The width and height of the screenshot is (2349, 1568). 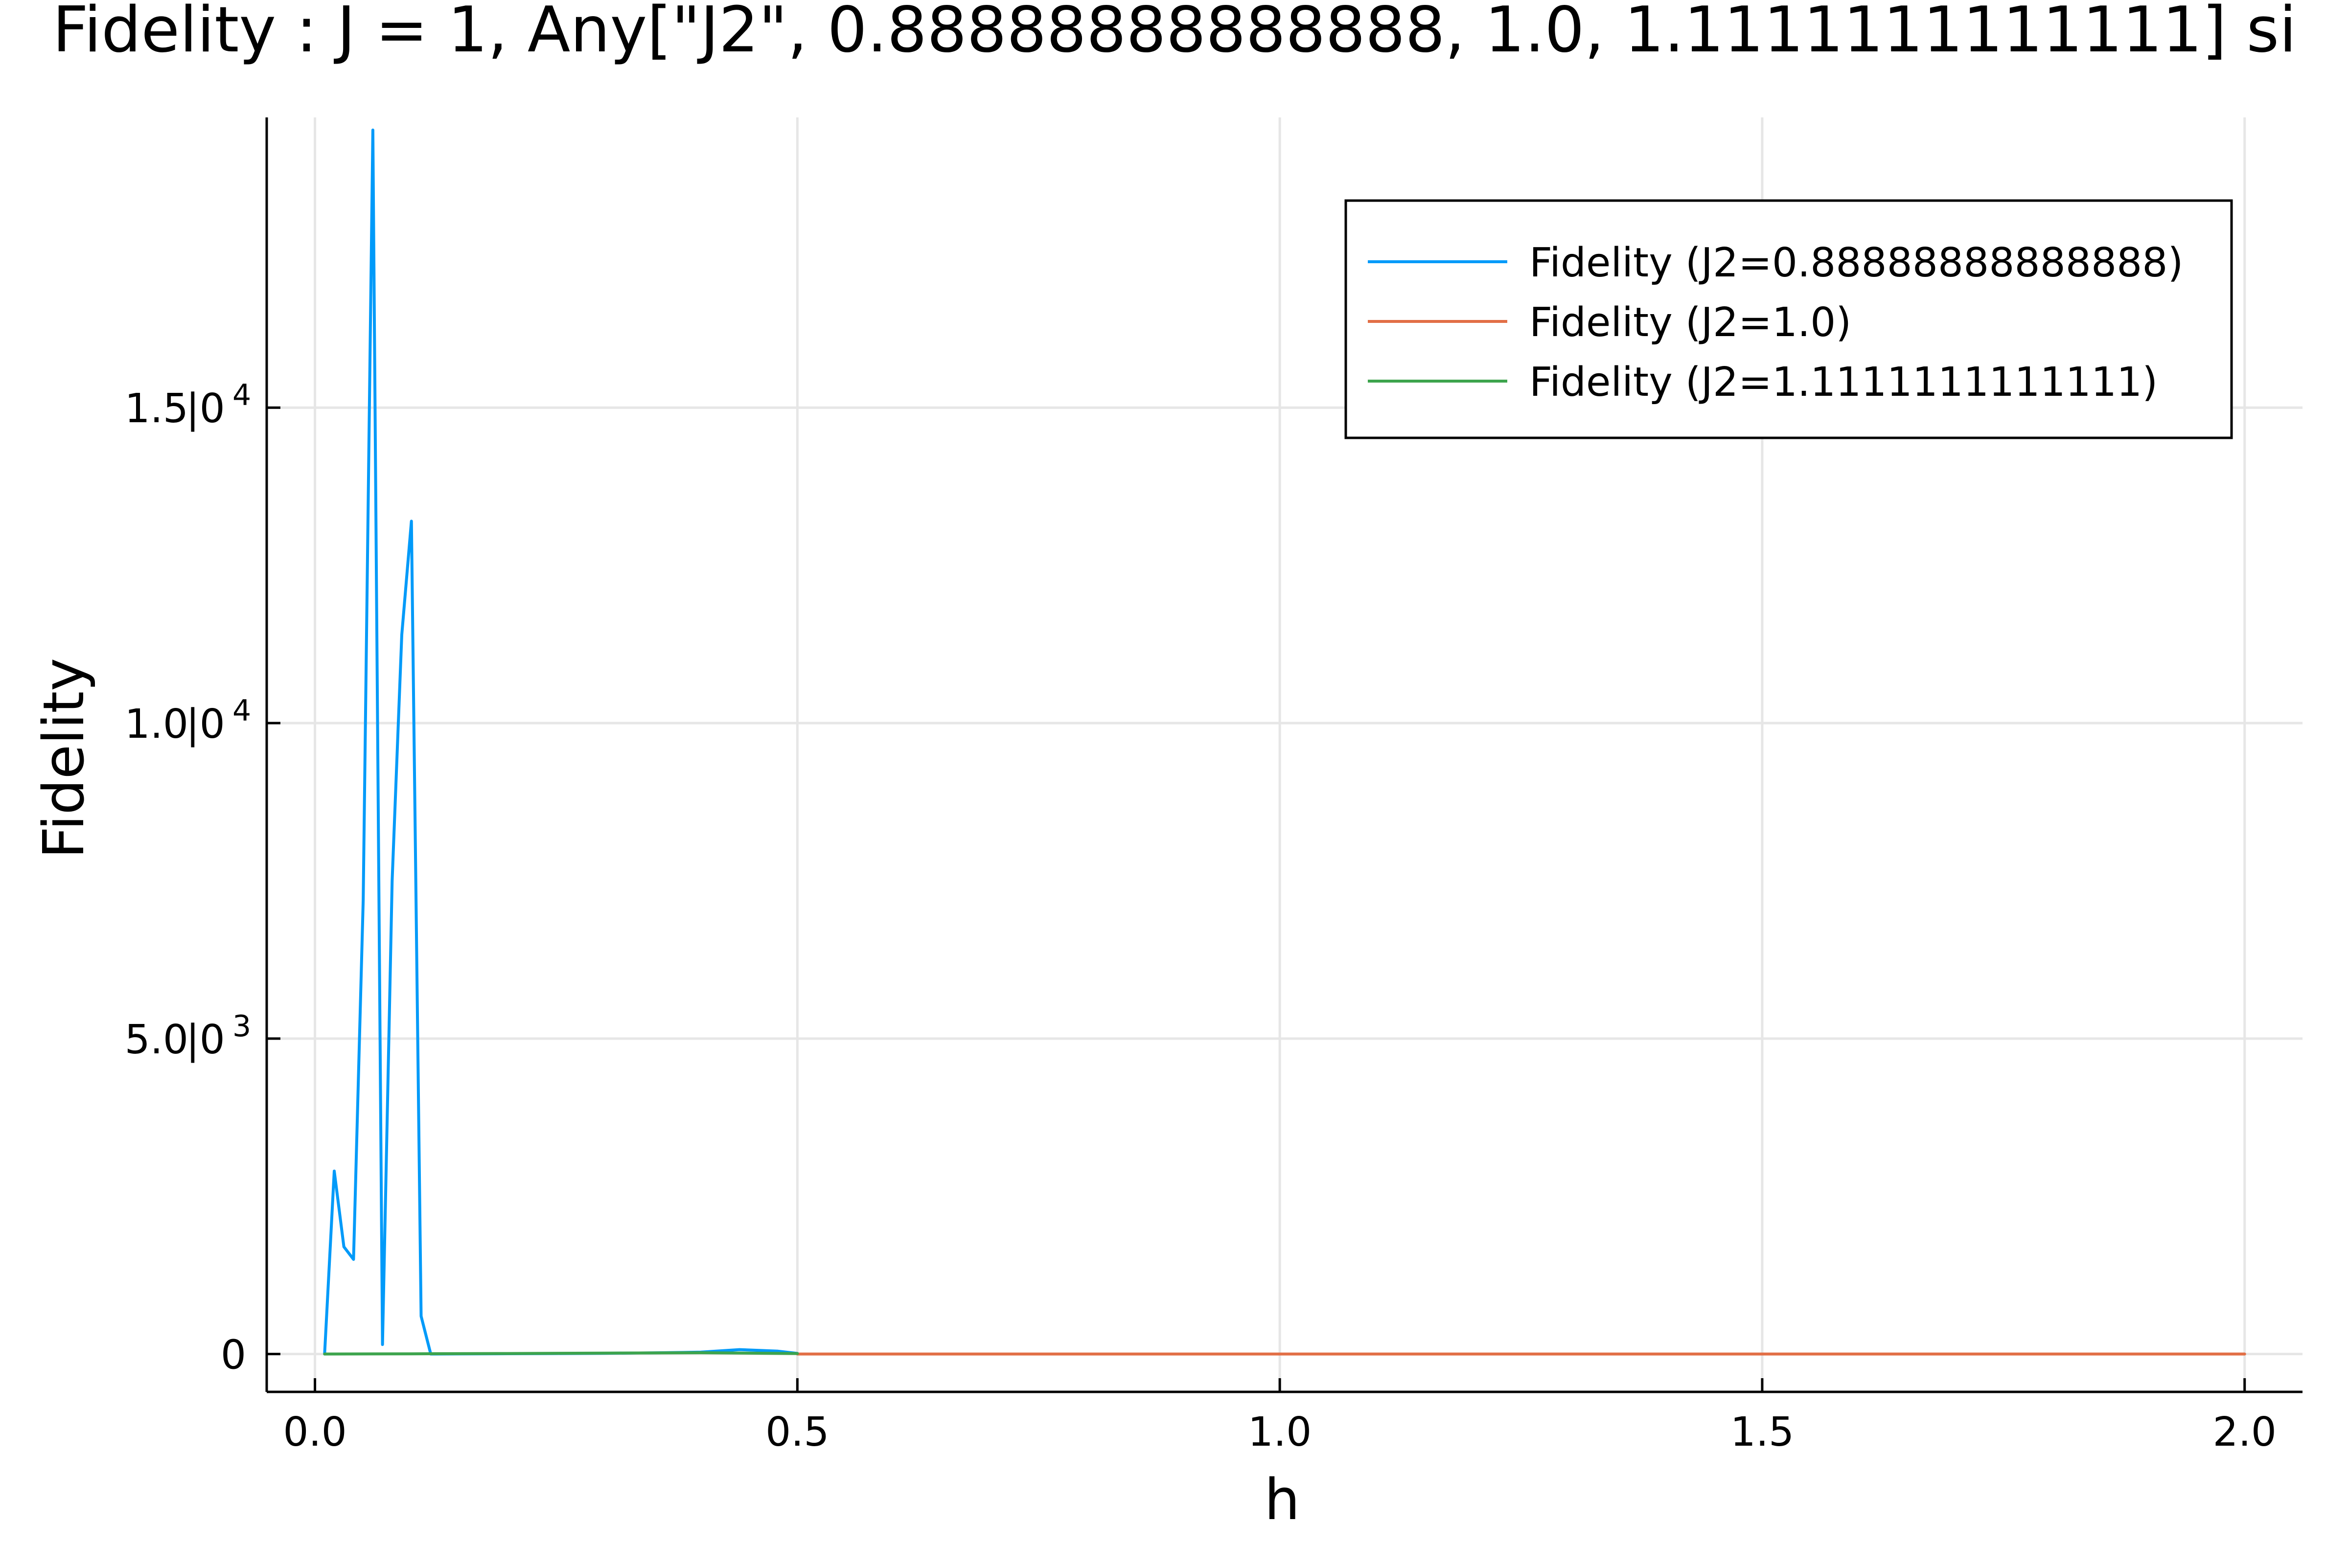 What do you see at coordinates (242, 1027) in the screenshot?
I see `y-tick-exponent-1: 3` at bounding box center [242, 1027].